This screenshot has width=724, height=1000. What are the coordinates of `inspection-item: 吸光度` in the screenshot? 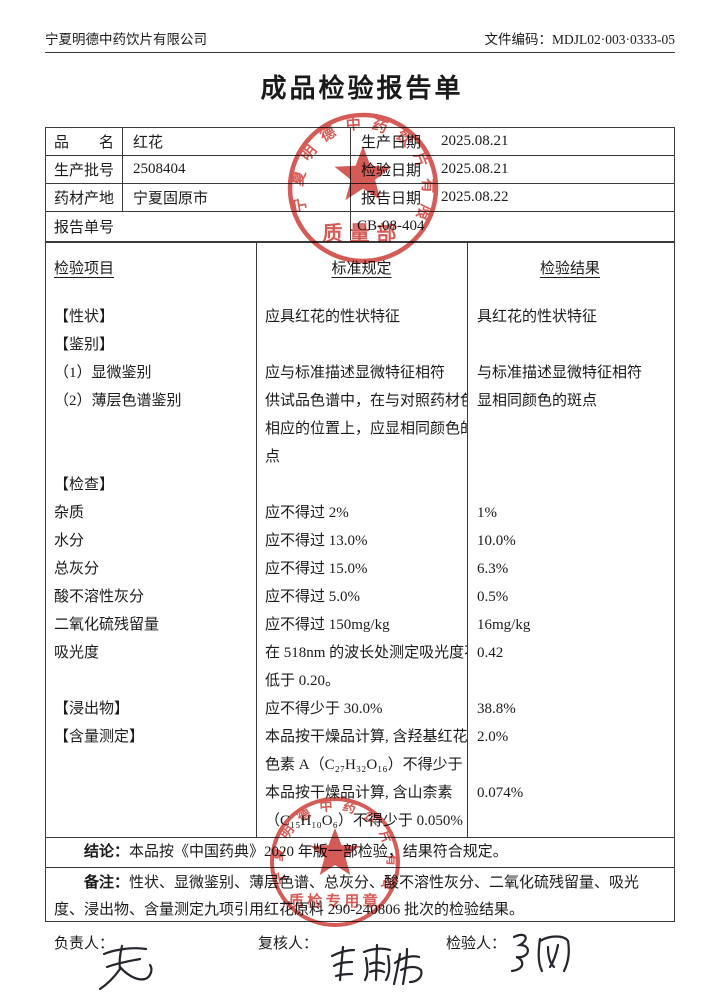 It's located at (77, 653).